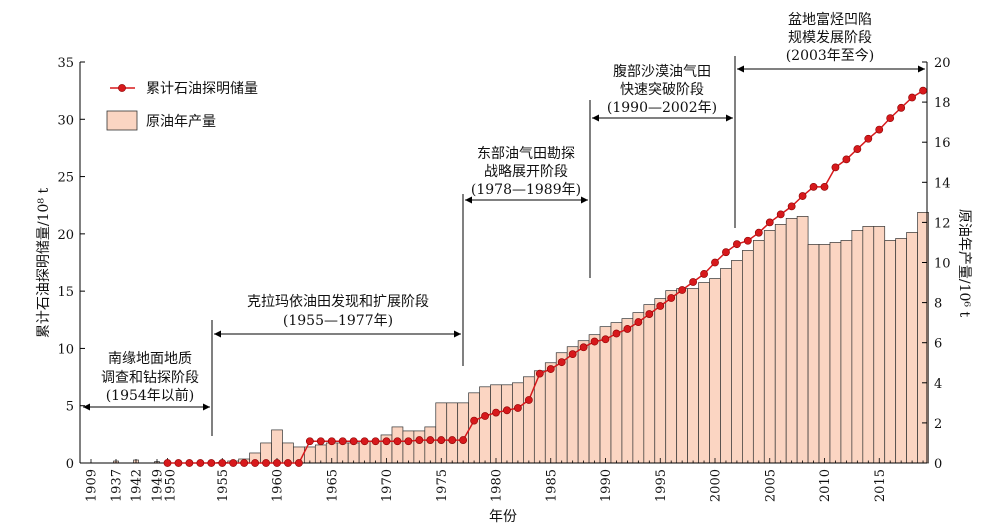 The width and height of the screenshot is (1000, 529). What do you see at coordinates (320, 454) in the screenshot?
I see `bar-1964` at bounding box center [320, 454].